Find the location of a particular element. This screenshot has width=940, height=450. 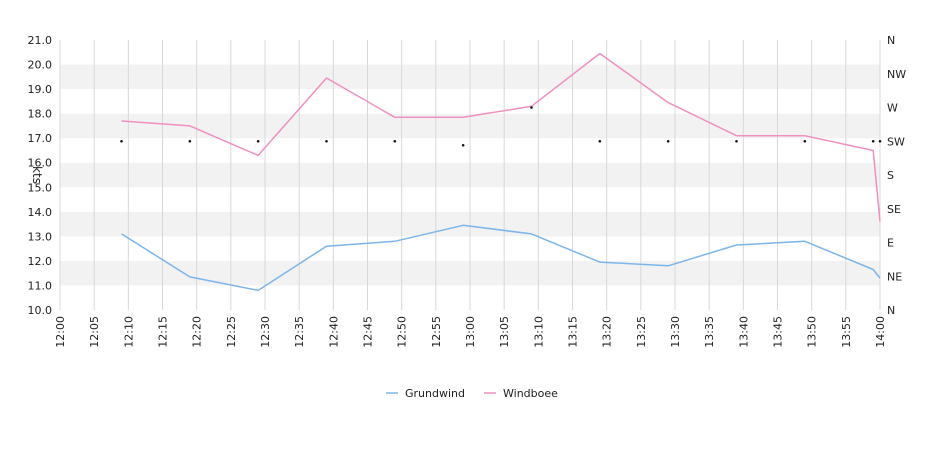

x-tick-label: 13:40 is located at coordinates (743, 332).